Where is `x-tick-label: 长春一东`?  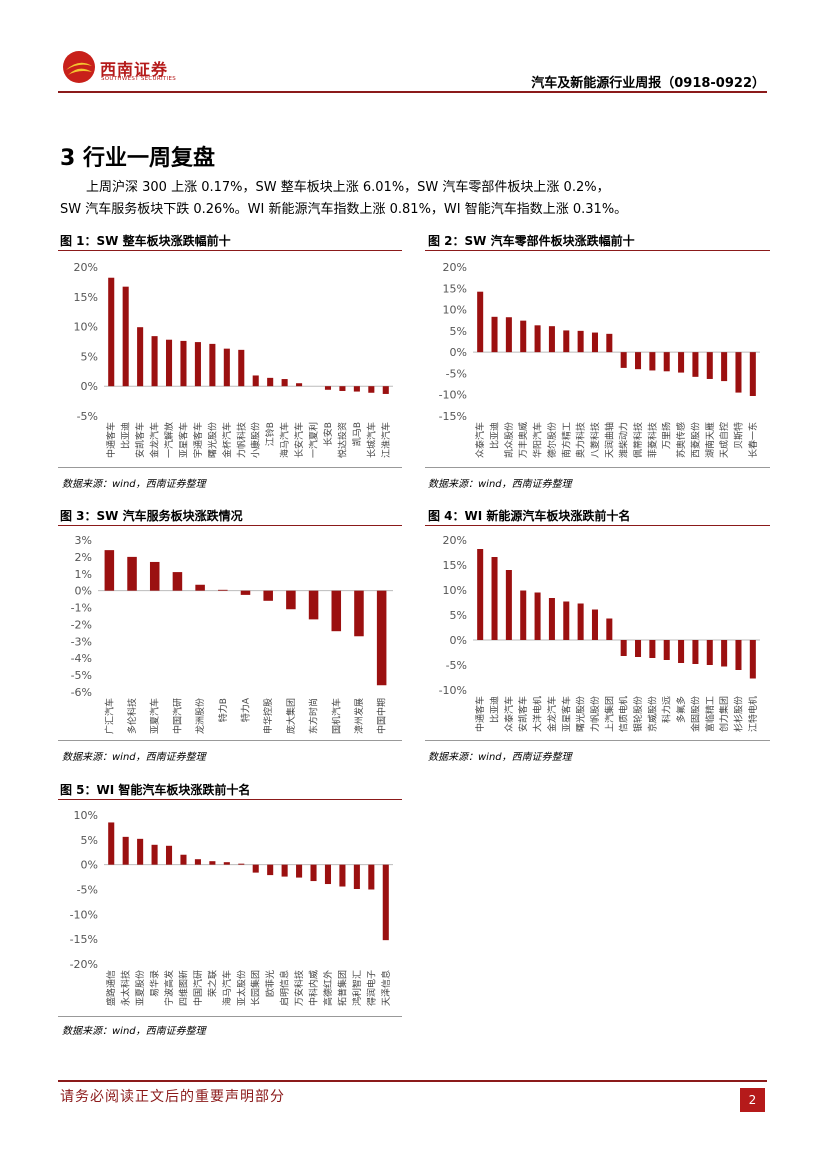 x-tick-label: 长春一东 is located at coordinates (753, 440).